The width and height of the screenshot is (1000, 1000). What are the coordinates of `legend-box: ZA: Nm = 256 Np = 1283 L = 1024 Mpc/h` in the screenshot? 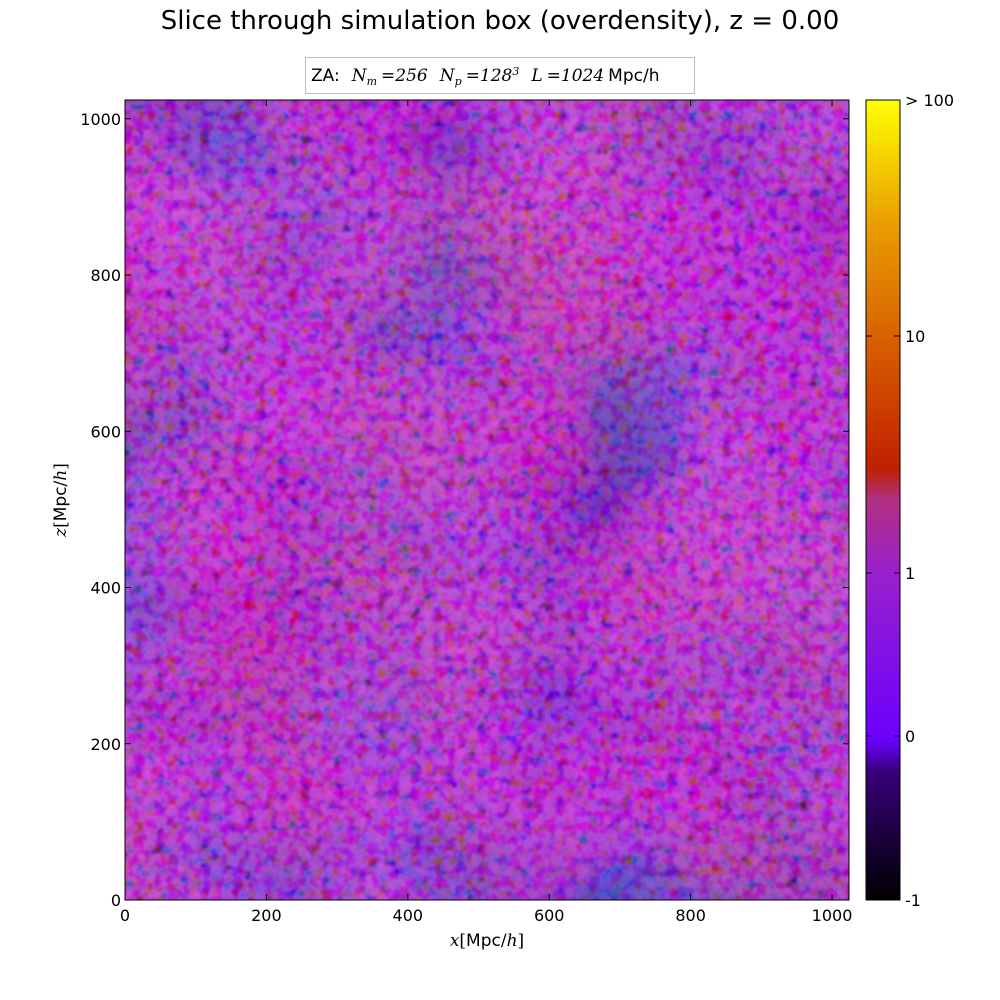 It's located at (500, 75).